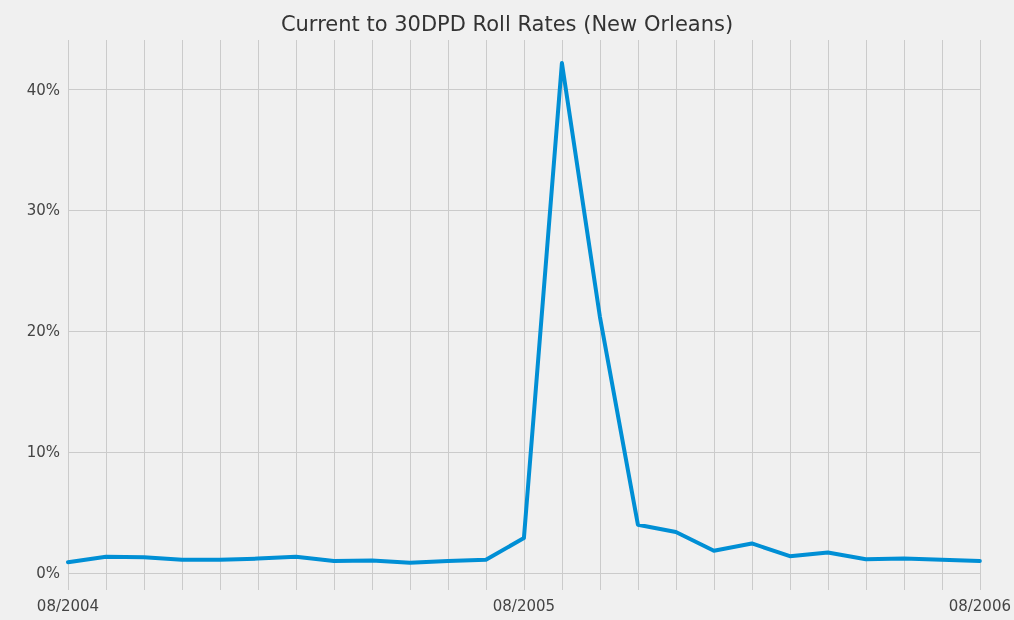  Describe the element at coordinates (980, 605) in the screenshot. I see `x-tick-label: 08/2006` at that location.